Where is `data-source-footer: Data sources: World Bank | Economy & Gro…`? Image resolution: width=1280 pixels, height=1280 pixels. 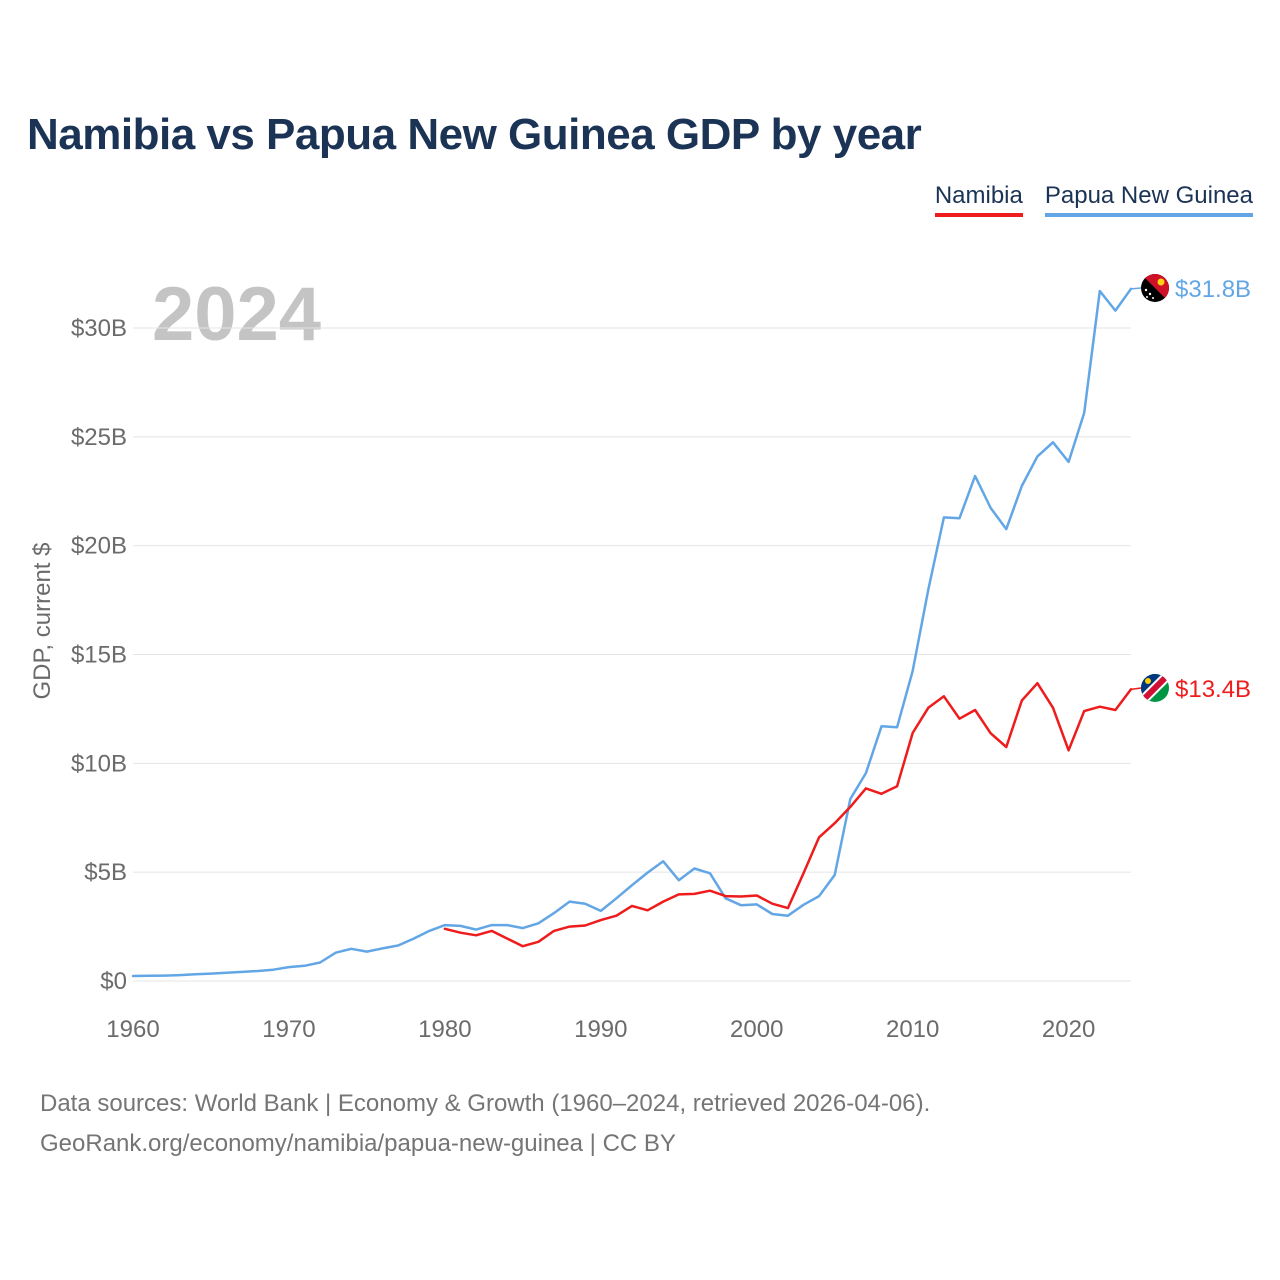
data-source-footer: Data sources: World Bank | Economy & Gro… is located at coordinates (485, 1124).